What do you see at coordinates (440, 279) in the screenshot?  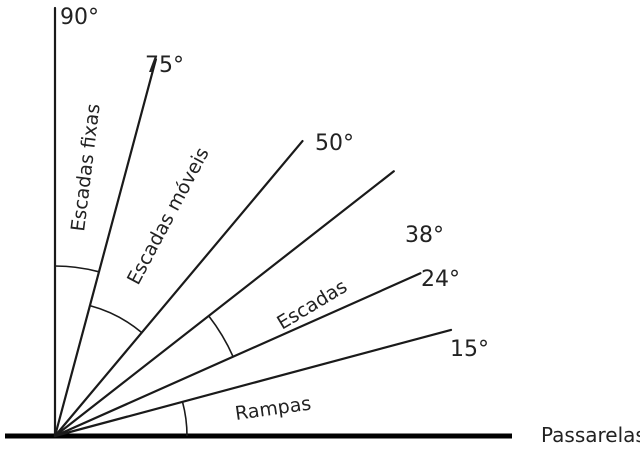 I see `angle-label-24: 24°` at bounding box center [440, 279].